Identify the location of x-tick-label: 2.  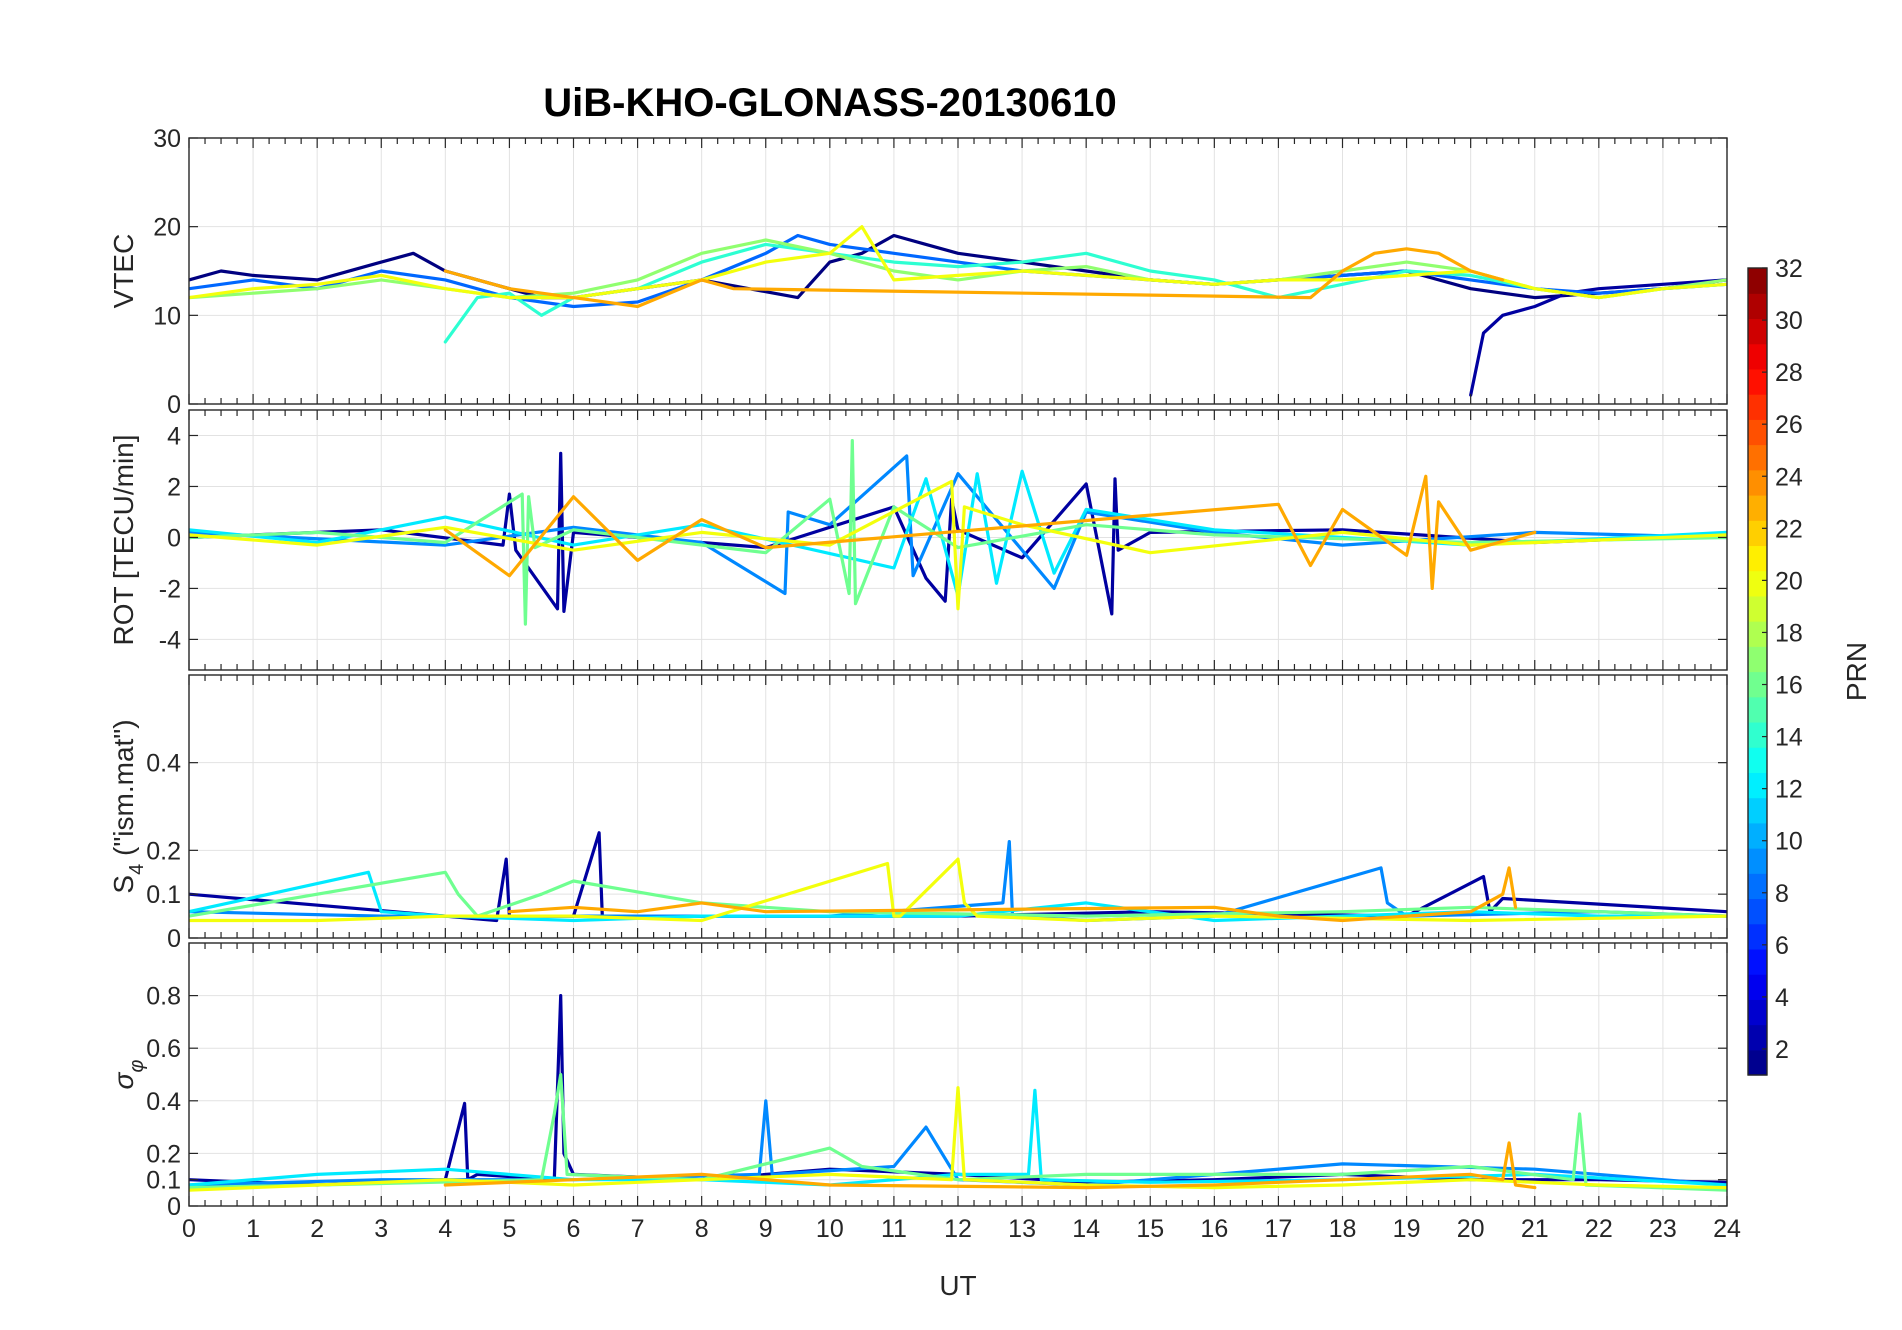
(317, 1229).